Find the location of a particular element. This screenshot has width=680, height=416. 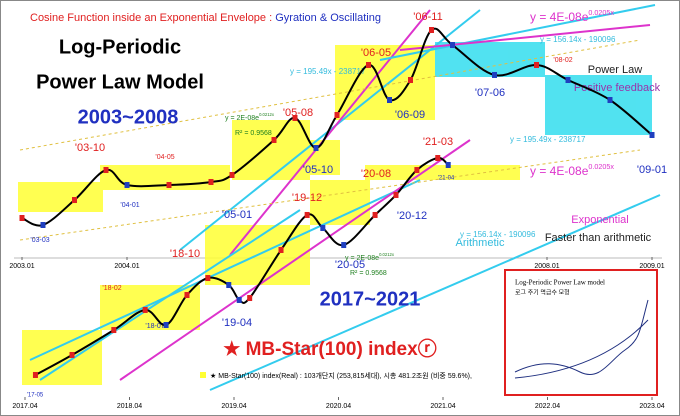

x-tick-label: 2022.04 is located at coordinates (547, 406).